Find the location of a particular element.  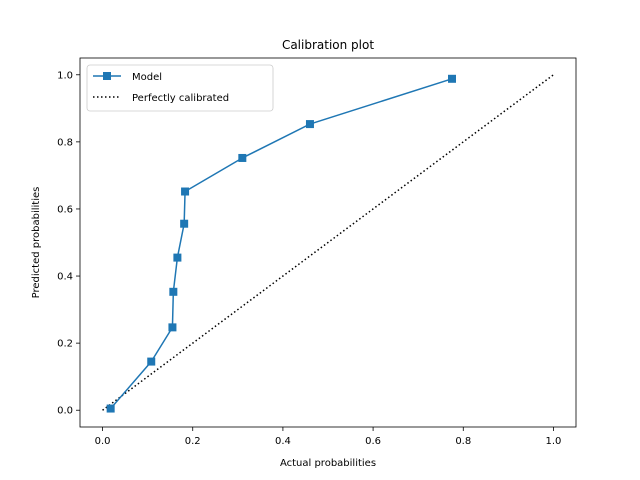

x-tick-label: 1.0 is located at coordinates (554, 441).